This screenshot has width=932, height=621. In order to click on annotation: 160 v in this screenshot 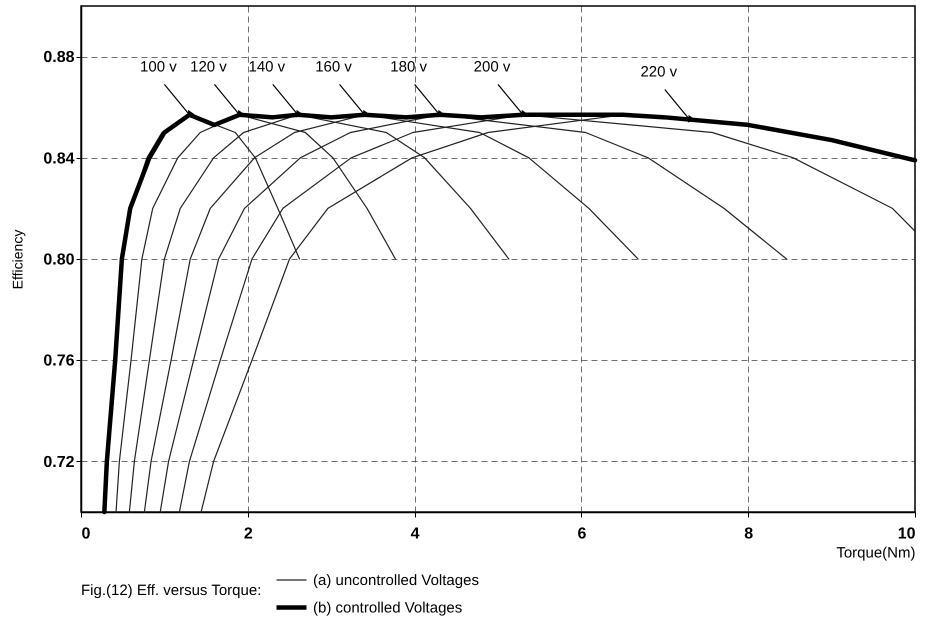, I will do `click(333, 67)`.